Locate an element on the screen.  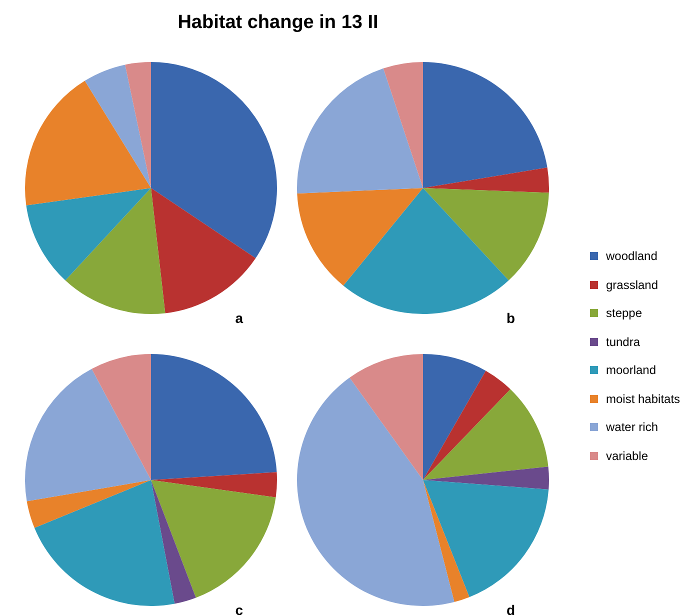
slice-label: b is located at coordinates (510, 318).